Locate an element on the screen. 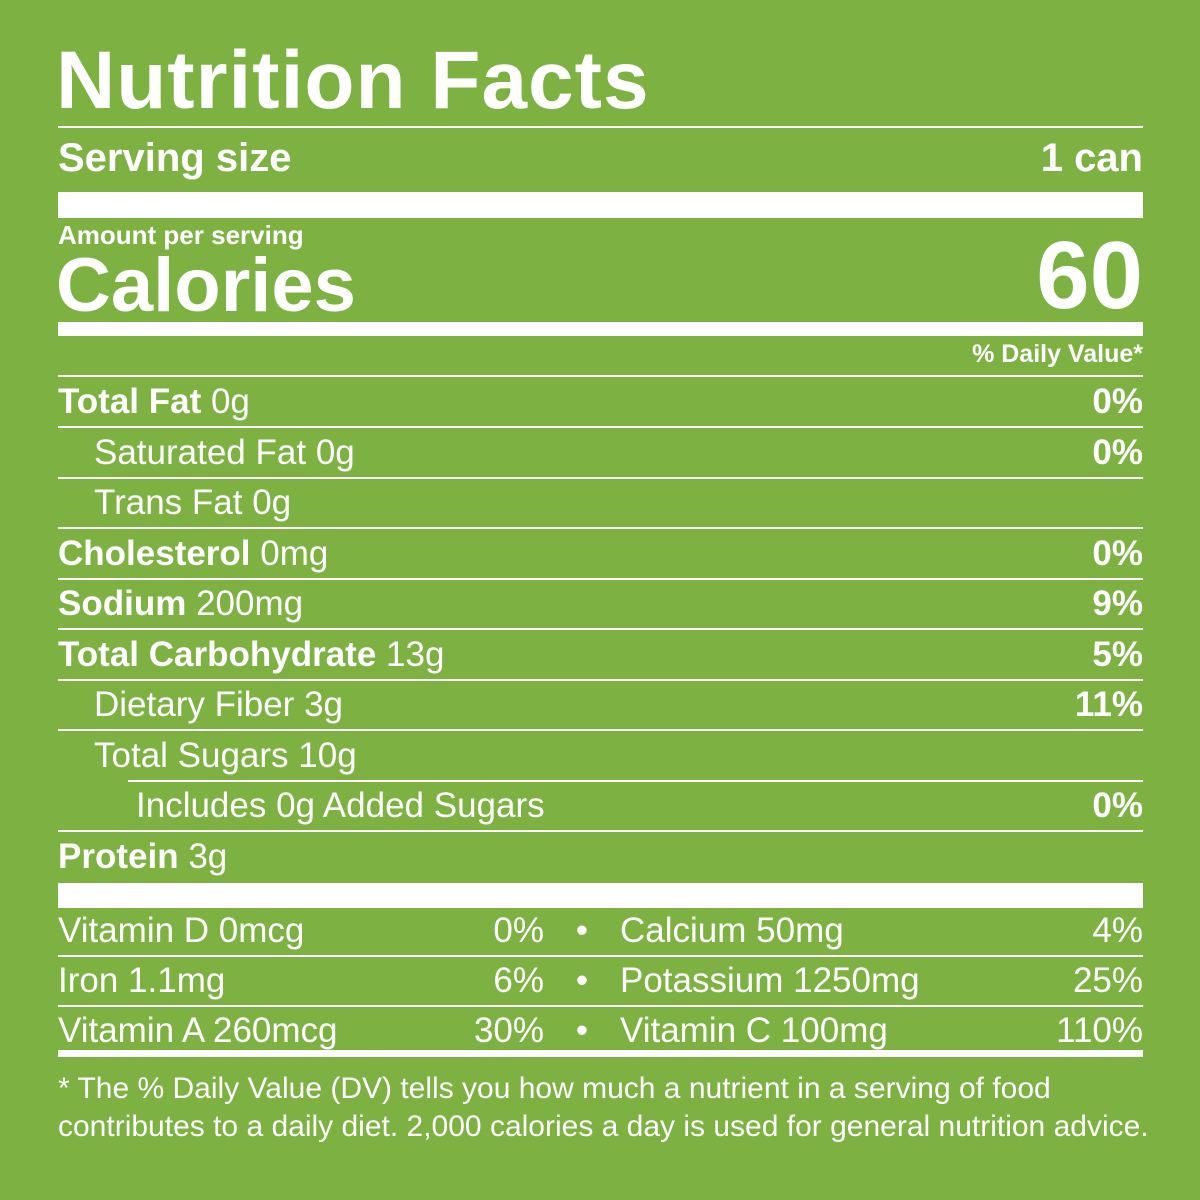 The height and width of the screenshot is (1200, 1200). nutrient-label: Saturated Fat 0g is located at coordinates (206, 453).